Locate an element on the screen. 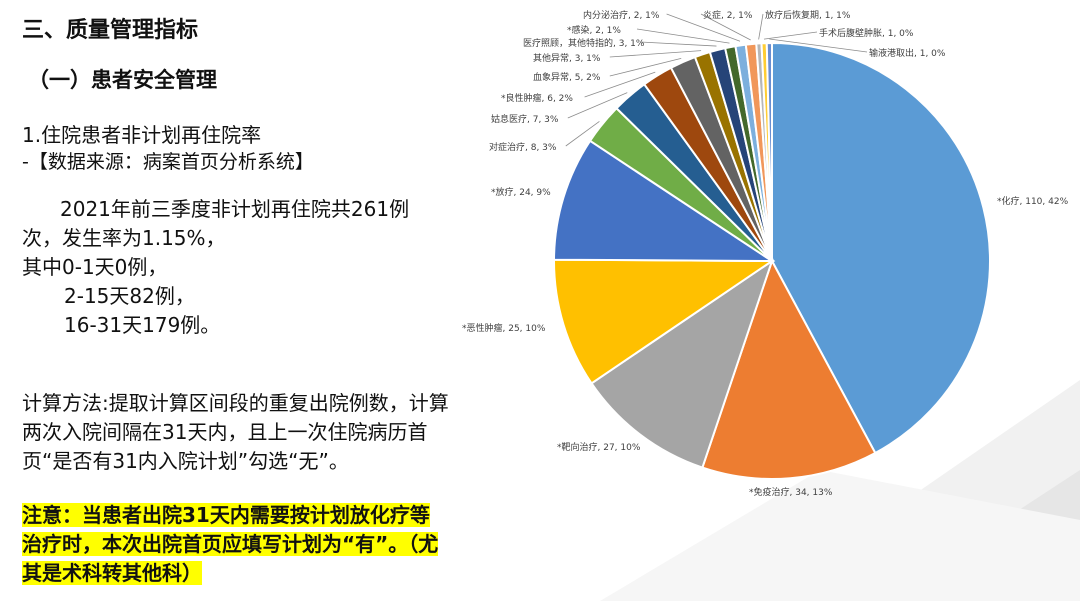 This screenshot has width=1080, height=601. slice-label: *恶性肿瘤, 25, 10% is located at coordinates (504, 328).